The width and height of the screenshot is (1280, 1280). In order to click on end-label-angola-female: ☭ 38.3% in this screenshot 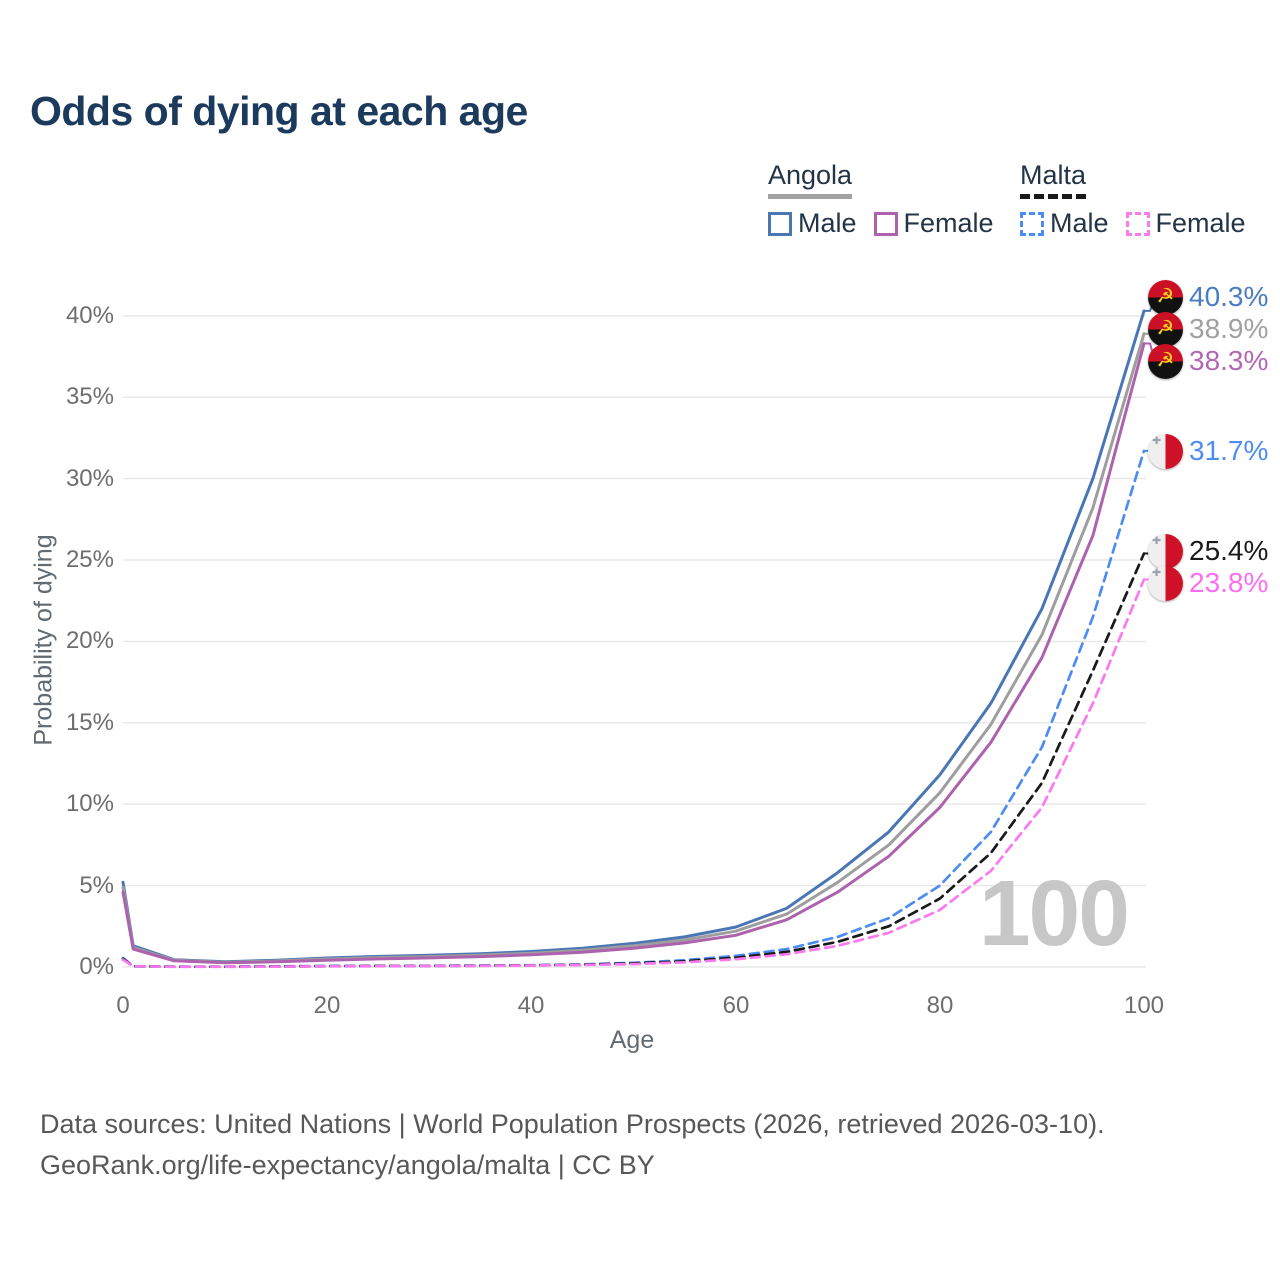, I will do `click(1208, 361)`.